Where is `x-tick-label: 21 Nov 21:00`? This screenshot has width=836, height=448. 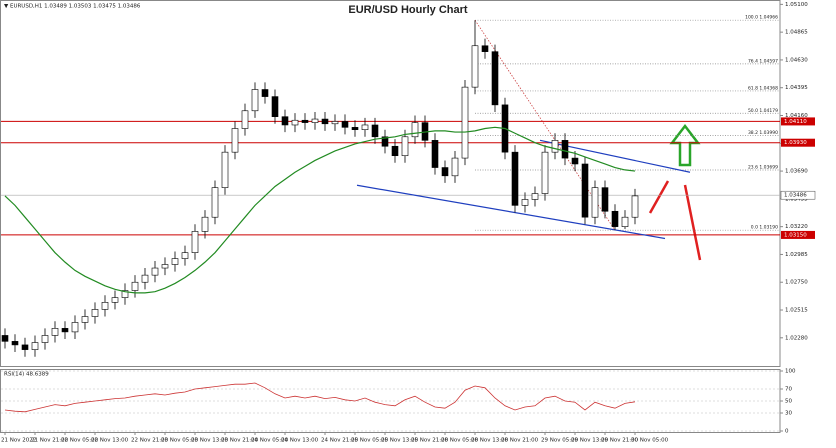 x-tick-label: 21 Nov 21:00 is located at coordinates (50, 441).